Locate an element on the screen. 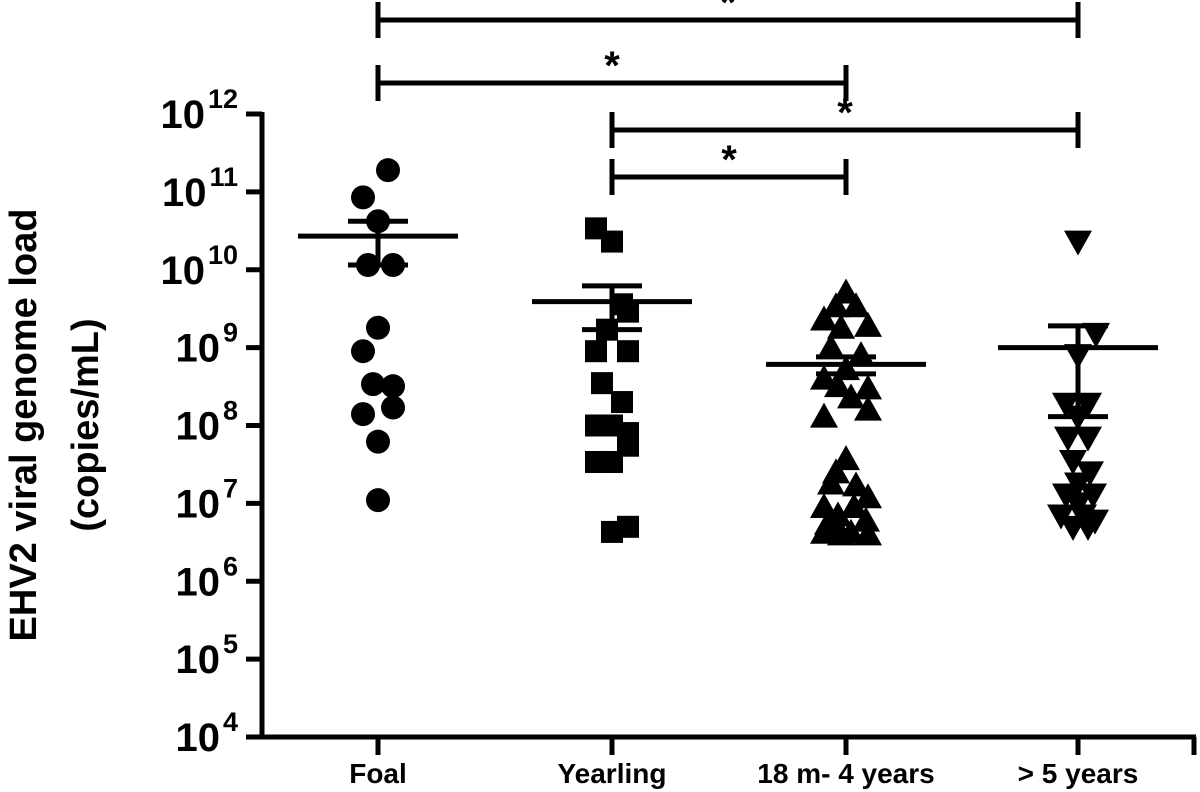 This screenshot has width=1200, height=792. y-axis-label-line2: (copies/mL) is located at coordinates (86, 424).